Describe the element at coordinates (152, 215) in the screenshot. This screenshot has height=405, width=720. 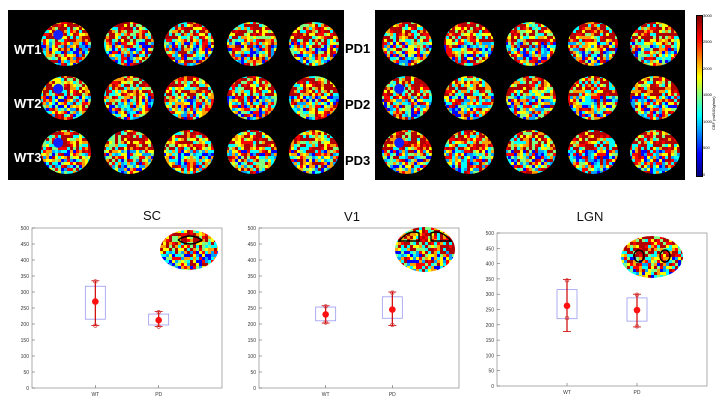
I see `chart-title-sc: SC` at that location.